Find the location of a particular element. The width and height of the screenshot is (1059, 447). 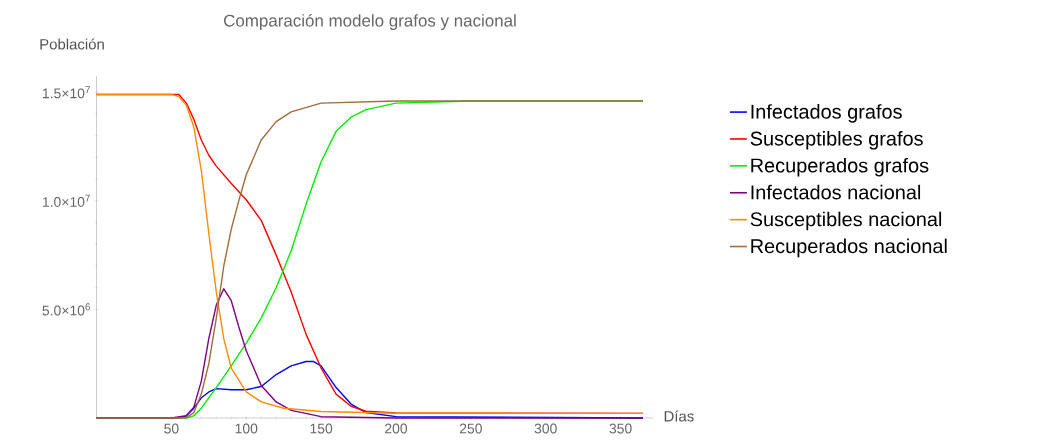

chart-title: Comparación modelo grafos y nacional is located at coordinates (370, 22).